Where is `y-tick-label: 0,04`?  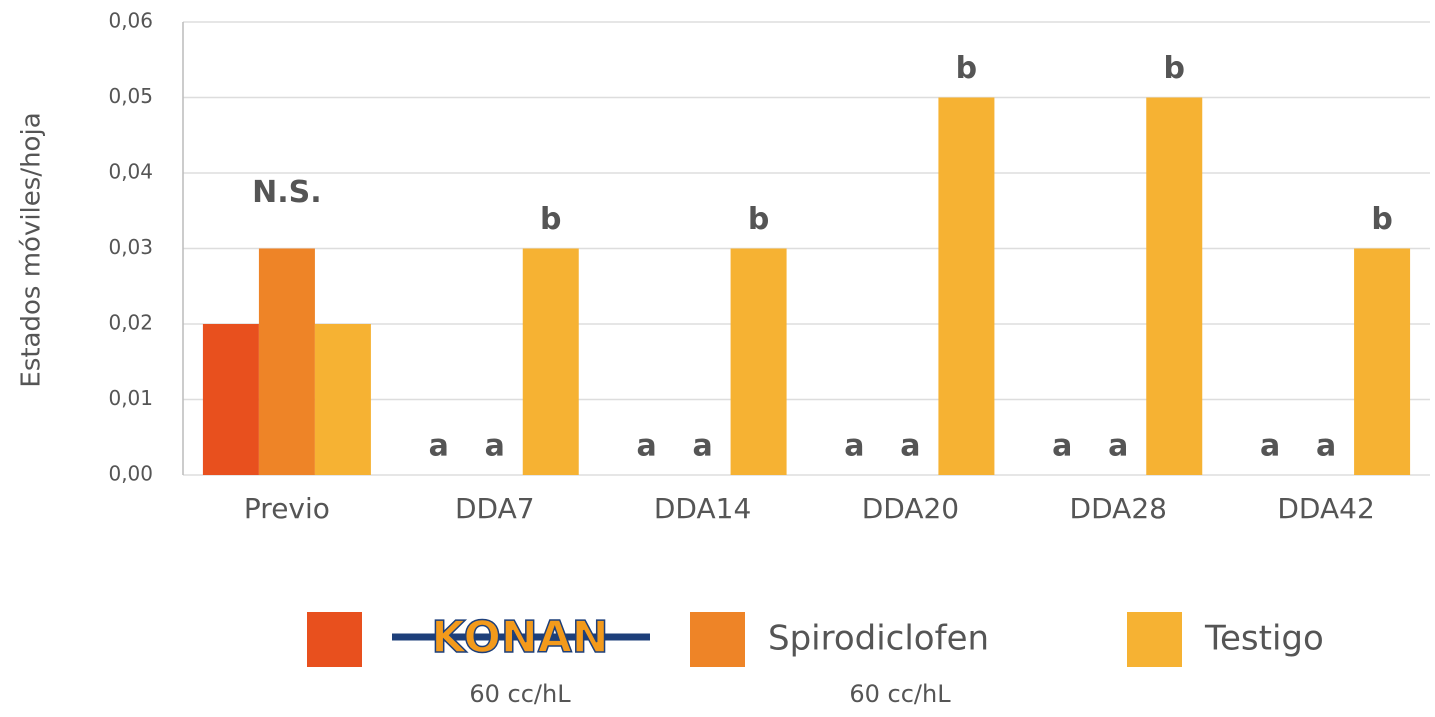 y-tick-label: 0,04 is located at coordinates (130, 172).